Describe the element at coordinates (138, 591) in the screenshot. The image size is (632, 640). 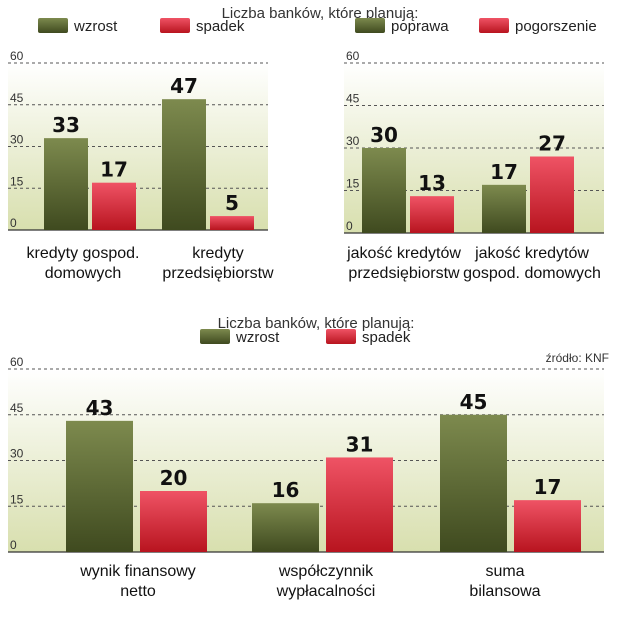
I see `category-label: netto` at that location.